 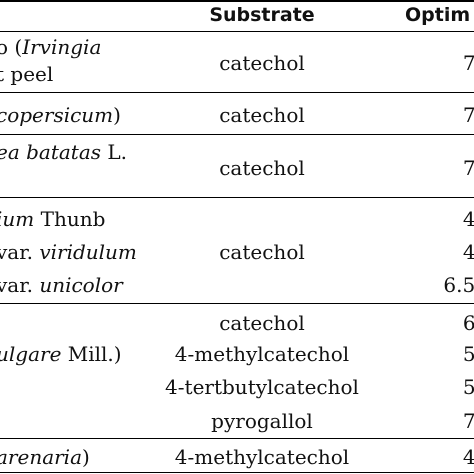 What do you see at coordinates (51, 47) in the screenshot?
I see `source-cell: o (Irvingia` at bounding box center [51, 47].